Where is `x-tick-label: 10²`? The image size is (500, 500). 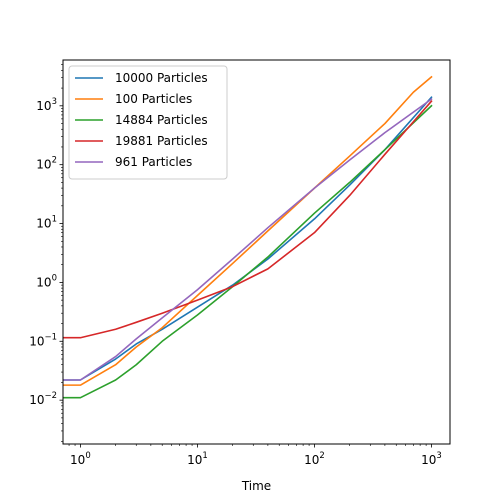 x-tick-label: 10² is located at coordinates (314, 459).